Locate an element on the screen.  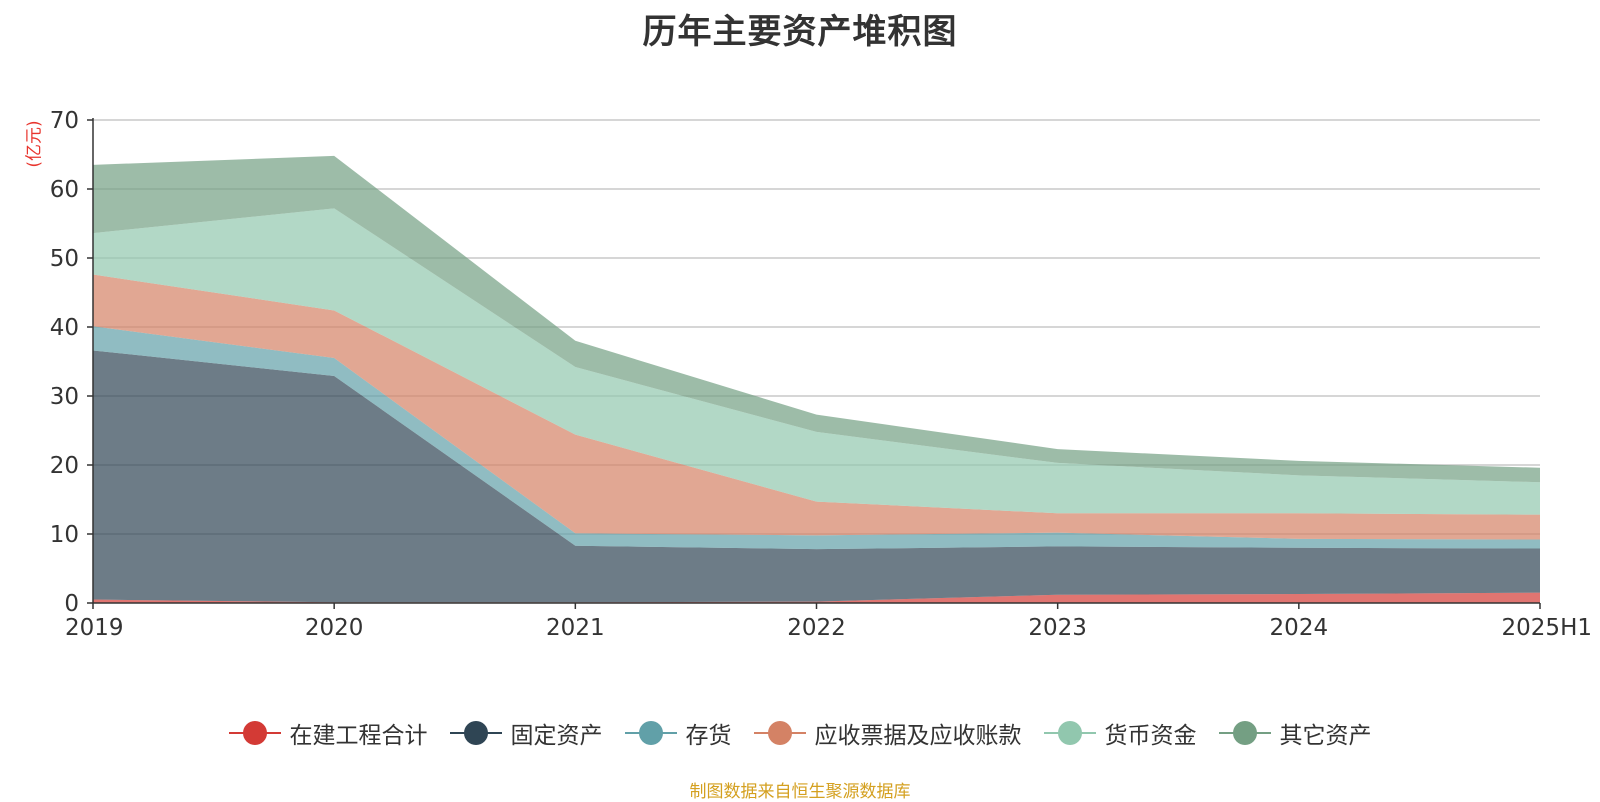
y-tick-label-30: 30 is located at coordinates (64, 397).